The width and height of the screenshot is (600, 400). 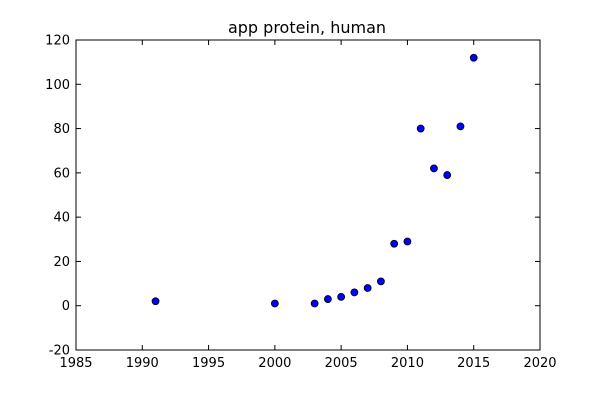 What do you see at coordinates (208, 363) in the screenshot?
I see `x-tick-label: 1995` at bounding box center [208, 363].